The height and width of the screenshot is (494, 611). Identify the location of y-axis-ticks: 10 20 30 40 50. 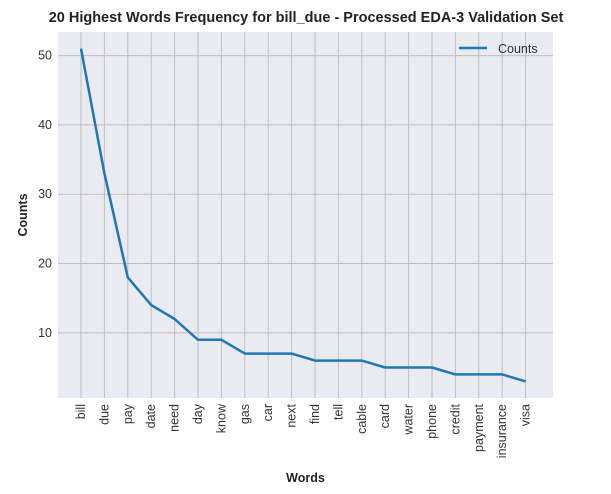
(45, 194).